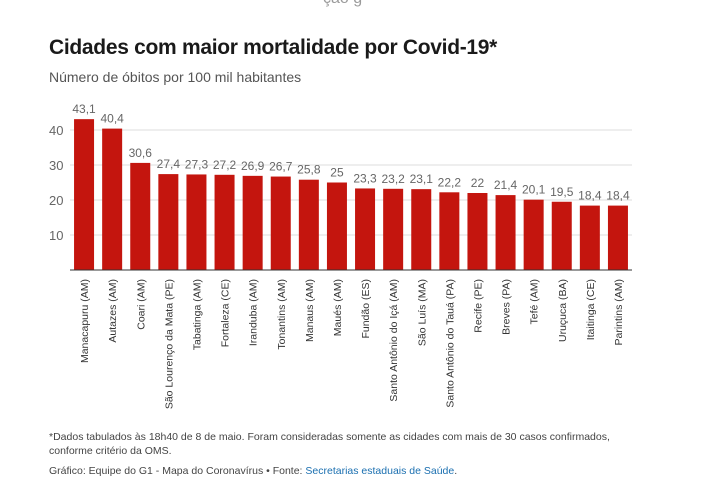  Describe the element at coordinates (113, 311) in the screenshot. I see `category-label: Autazes (AM)` at that location.